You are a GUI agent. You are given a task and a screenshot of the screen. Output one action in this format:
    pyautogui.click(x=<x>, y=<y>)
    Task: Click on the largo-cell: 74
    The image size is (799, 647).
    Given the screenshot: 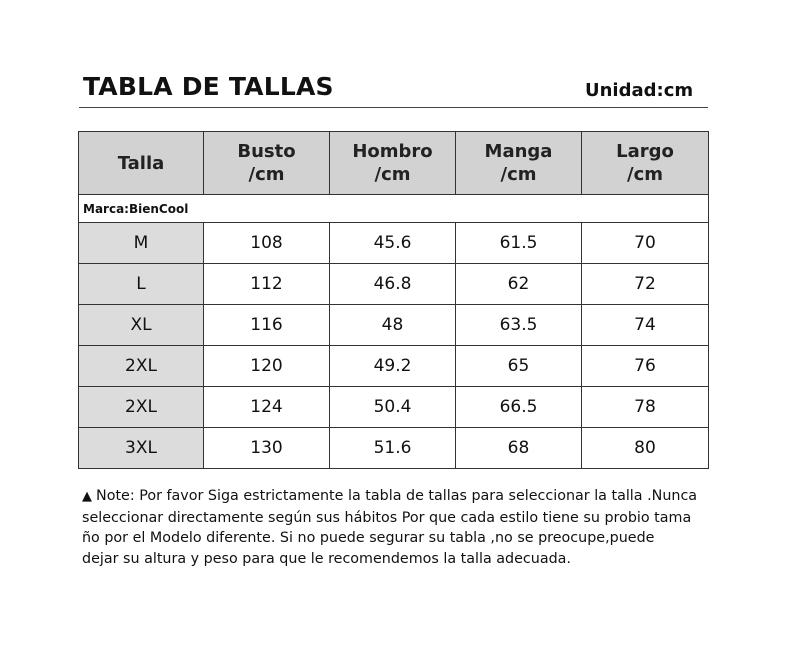 What is the action you would take?
    pyautogui.click(x=645, y=325)
    